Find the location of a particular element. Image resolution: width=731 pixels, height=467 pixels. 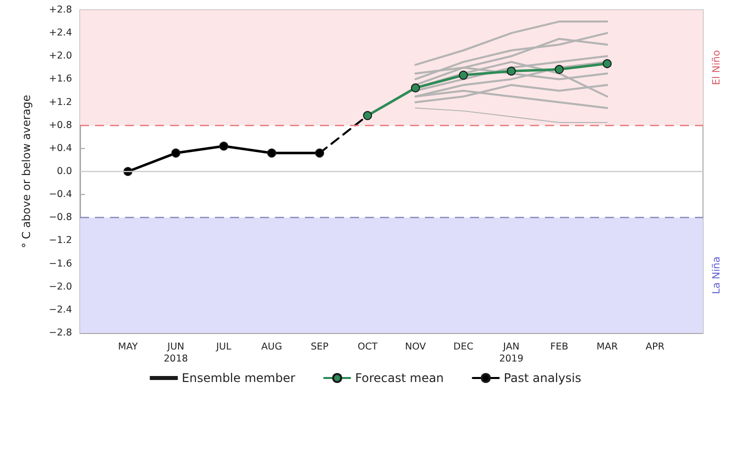

y-tick-label: −2.4 is located at coordinates (60, 310).